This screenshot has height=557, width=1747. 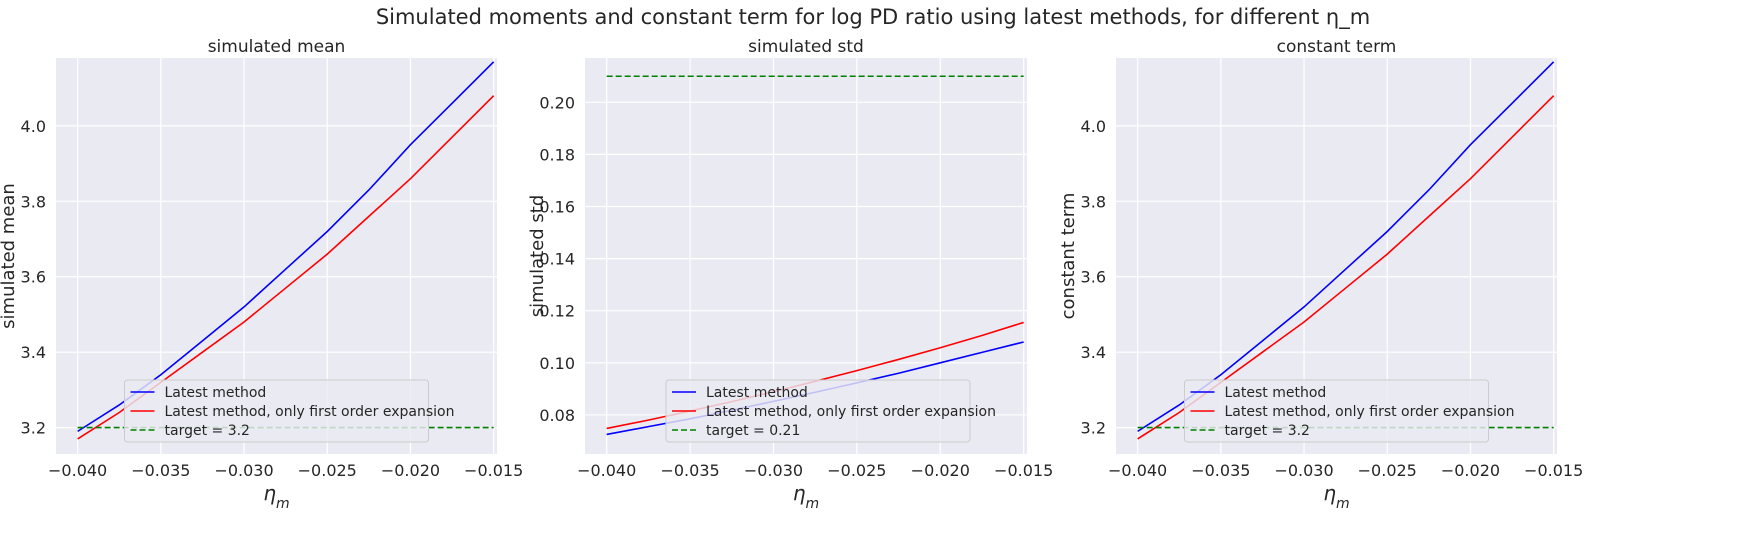 What do you see at coordinates (753, 431) in the screenshot?
I see `legend-label: target = 0.21` at bounding box center [753, 431].